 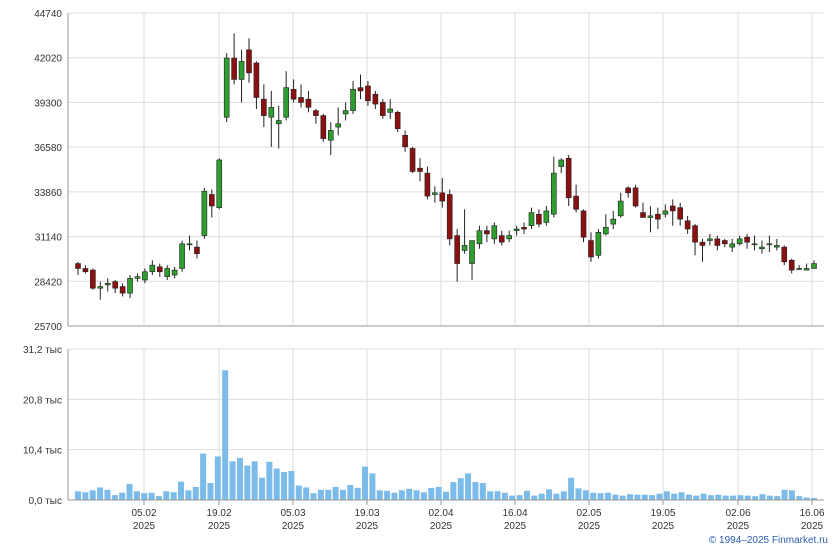 What do you see at coordinates (45, 501) in the screenshot?
I see `volume-tick-label: 0,0 тыс` at bounding box center [45, 501].